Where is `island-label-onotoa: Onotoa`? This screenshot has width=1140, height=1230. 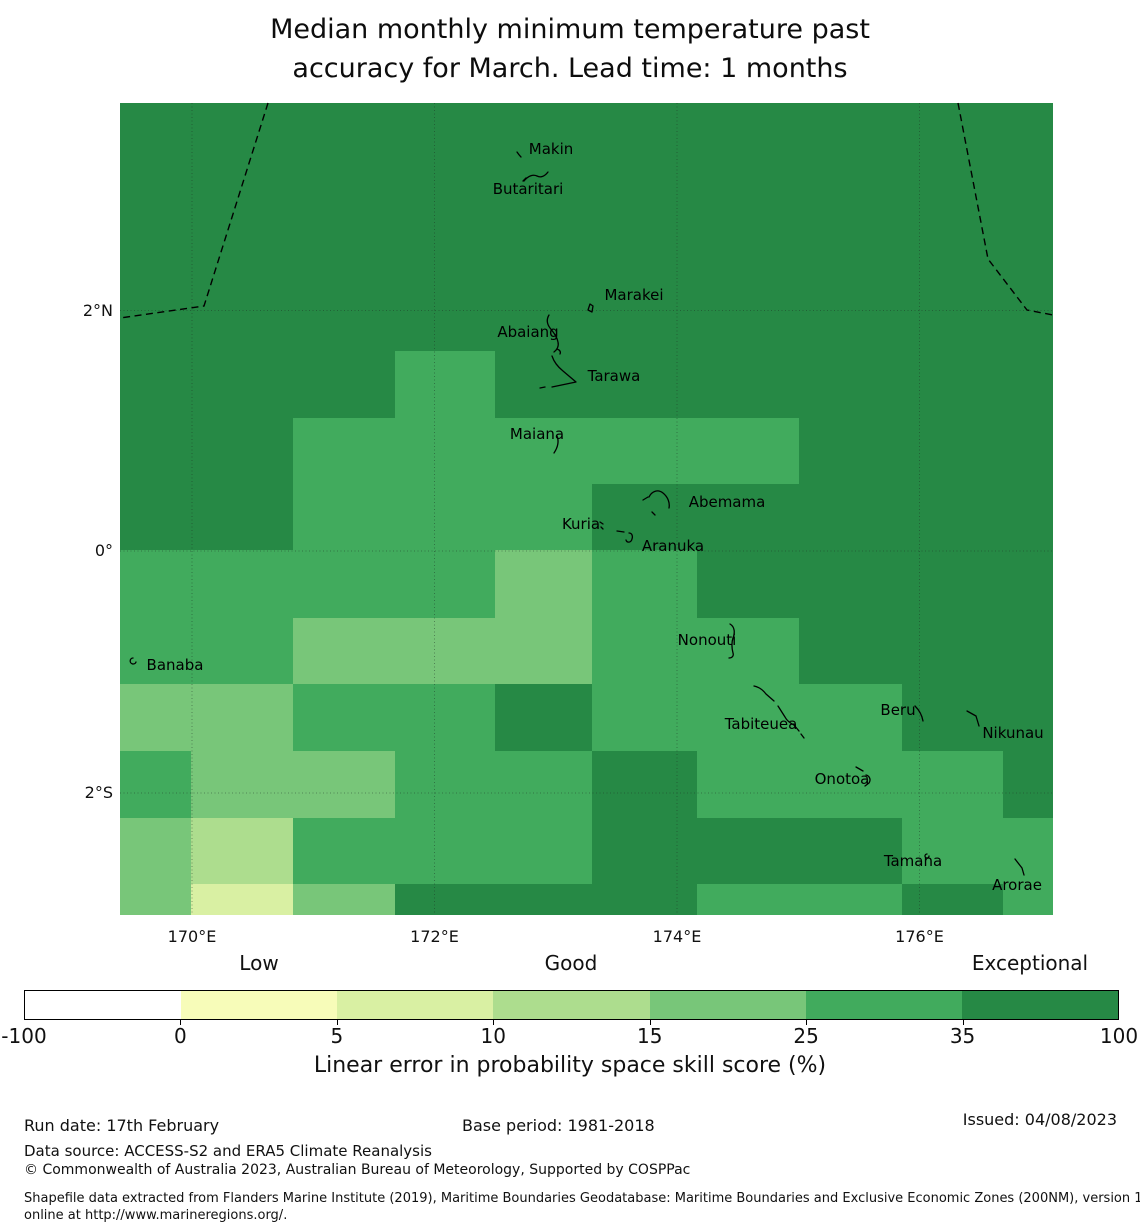
island-label-onotoa: Onotoa is located at coordinates (842, 779).